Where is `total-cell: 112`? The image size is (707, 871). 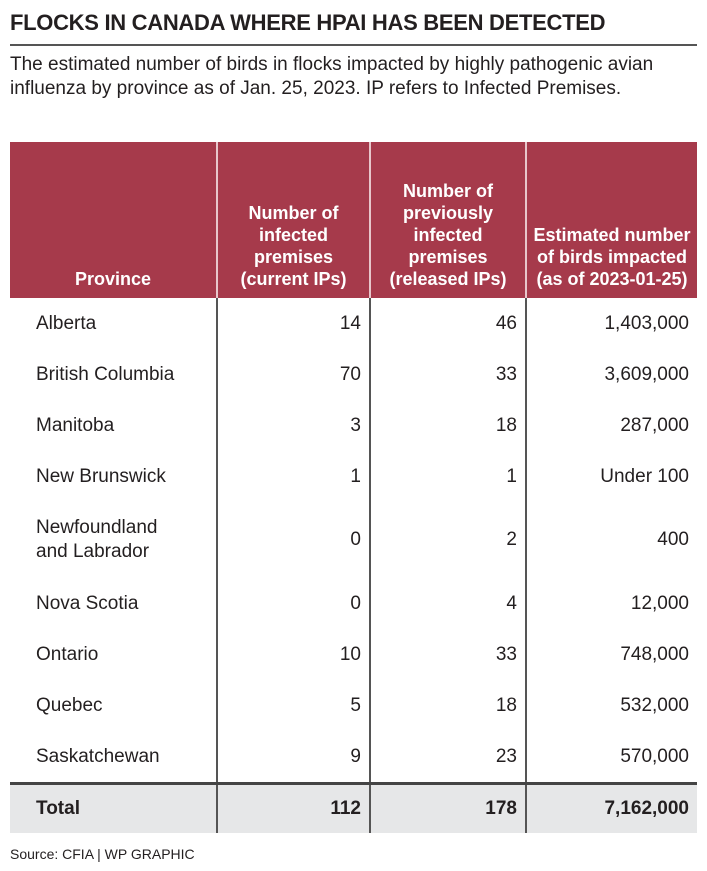
total-cell: 112 is located at coordinates (293, 807).